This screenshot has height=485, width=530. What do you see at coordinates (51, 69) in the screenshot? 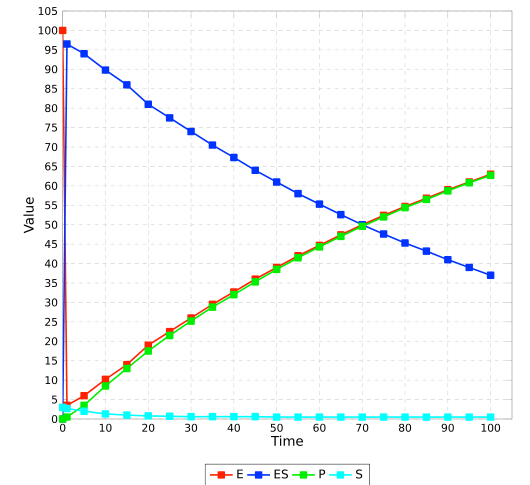
I see `y-tick-label: 90` at bounding box center [51, 69].